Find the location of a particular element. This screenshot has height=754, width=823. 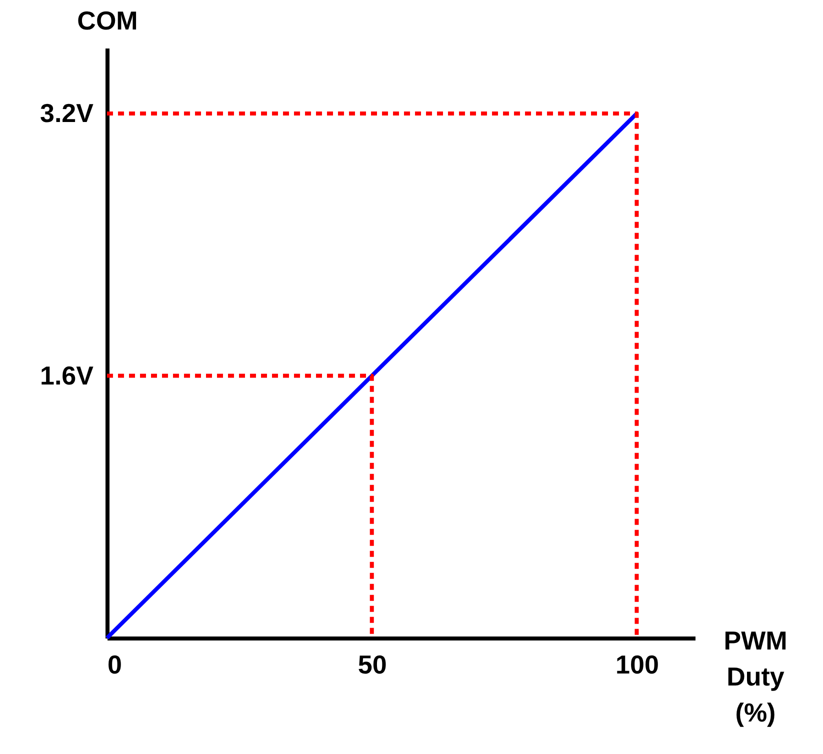

y-axis-title: COM is located at coordinates (107, 21).